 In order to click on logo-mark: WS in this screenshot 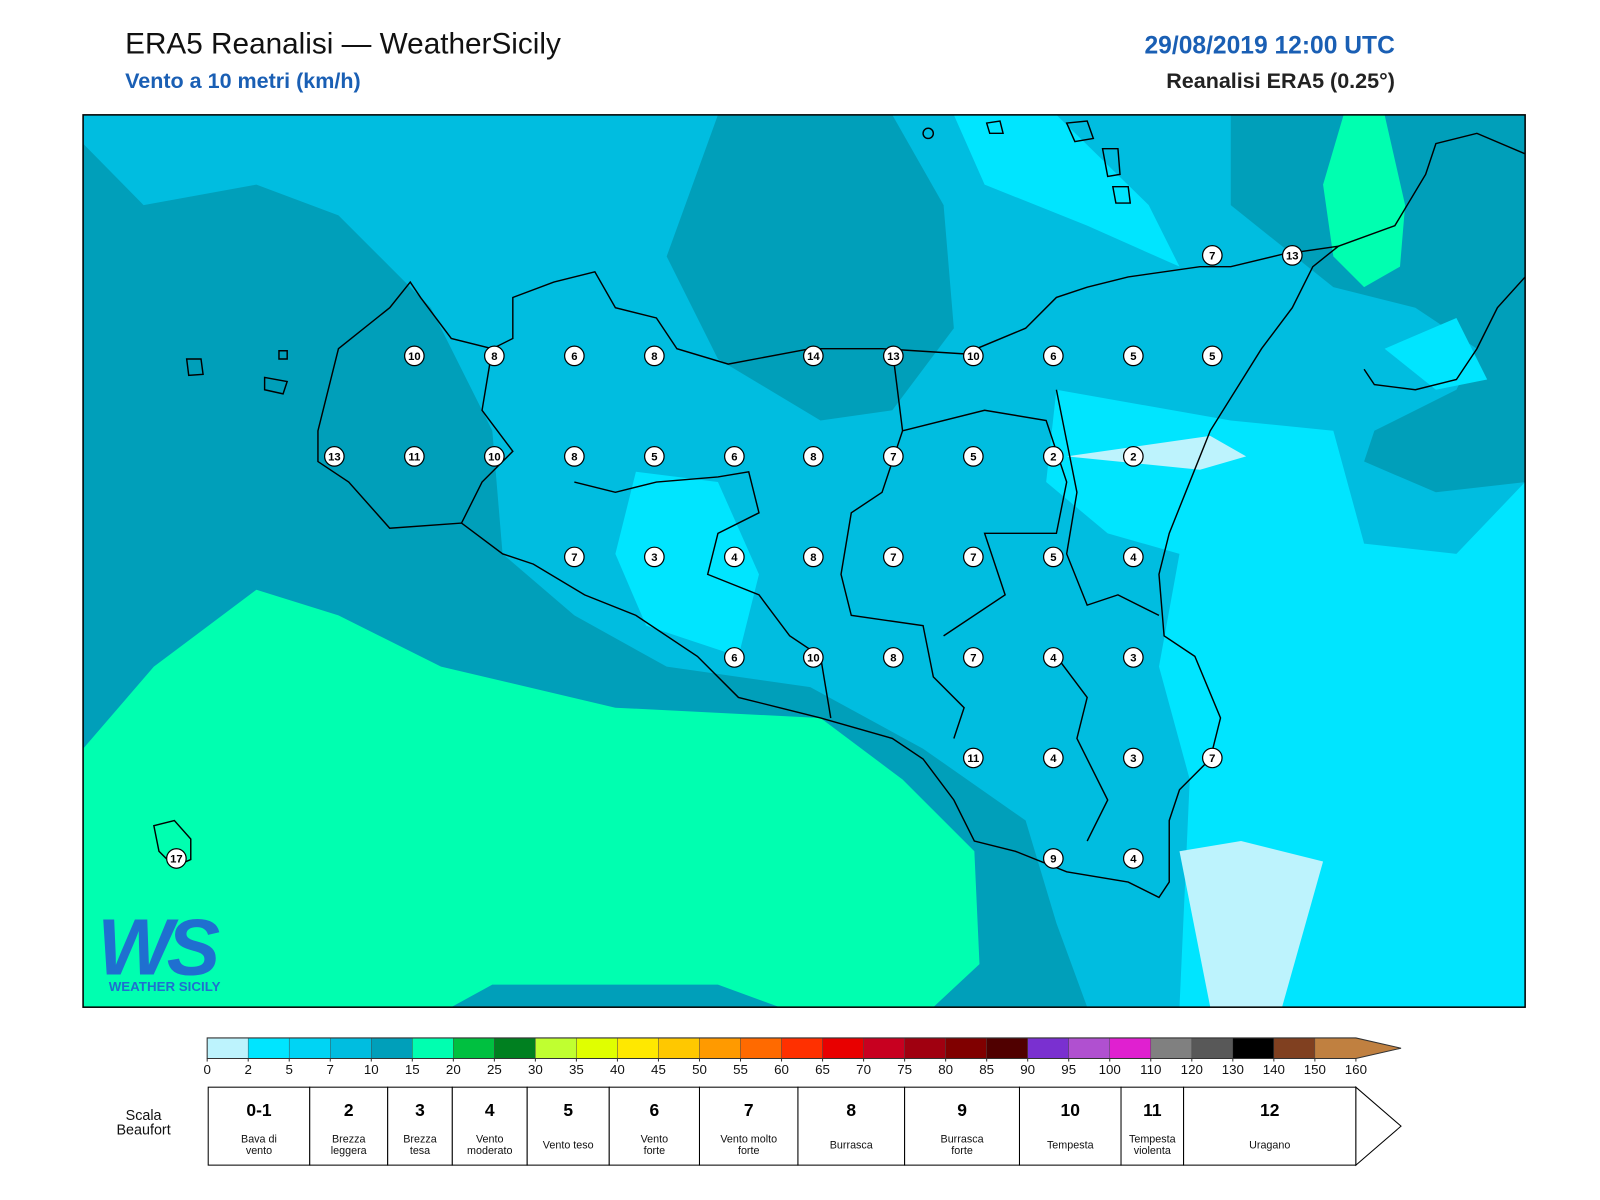, I will do `click(158, 946)`.